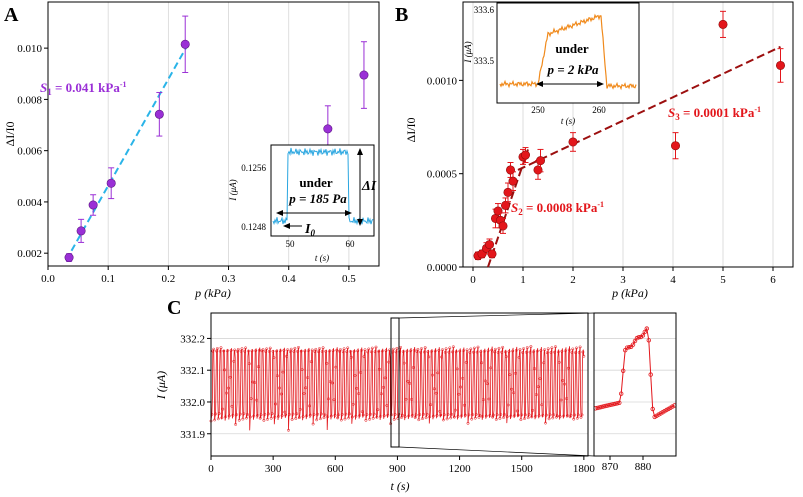  I want to click on panel-a-x-label: p (kPa), so click(212, 293).